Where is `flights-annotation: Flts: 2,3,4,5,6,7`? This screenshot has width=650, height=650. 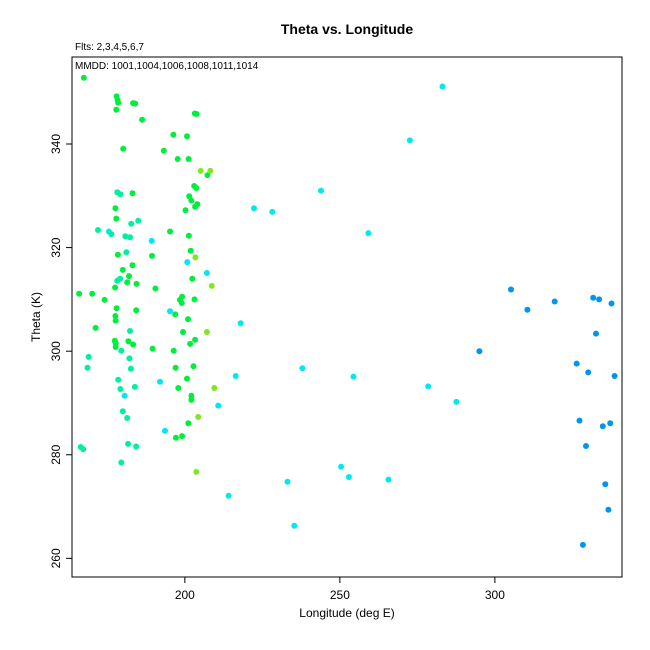 flights-annotation: Flts: 2,3,4,5,6,7 is located at coordinates (109, 47).